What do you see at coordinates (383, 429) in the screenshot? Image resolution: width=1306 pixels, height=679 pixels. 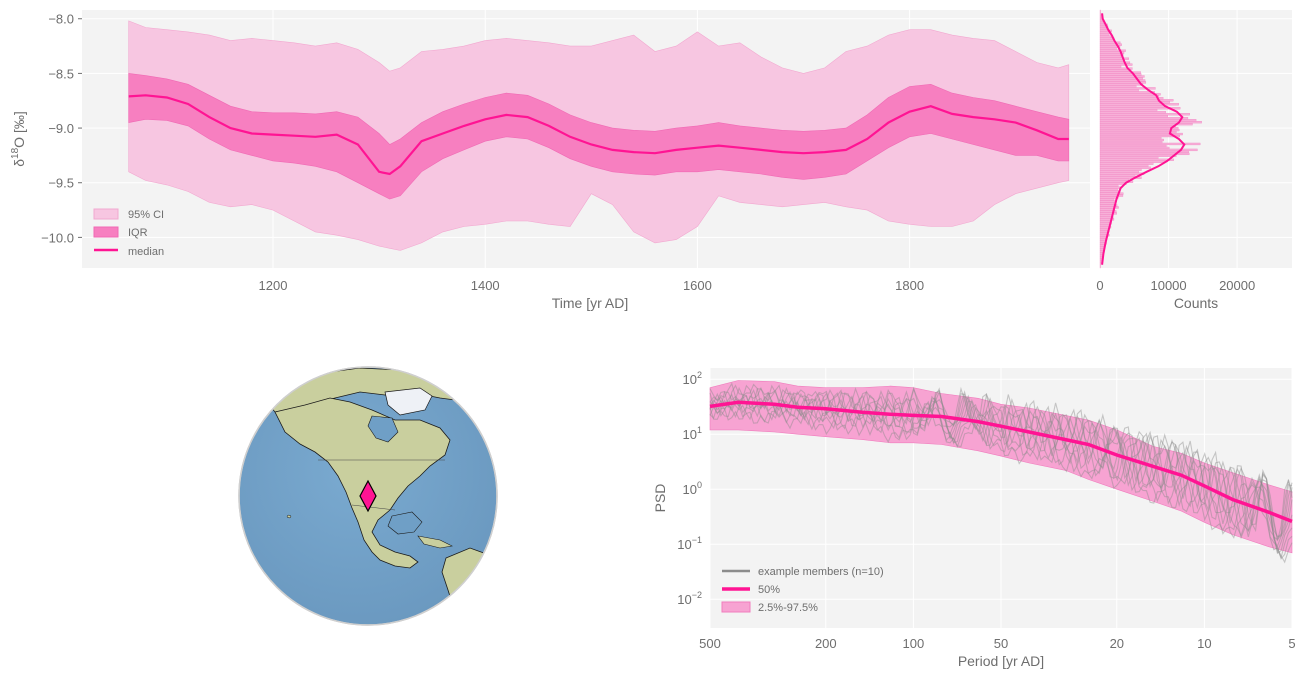 I see `hudson-bay` at bounding box center [383, 429].